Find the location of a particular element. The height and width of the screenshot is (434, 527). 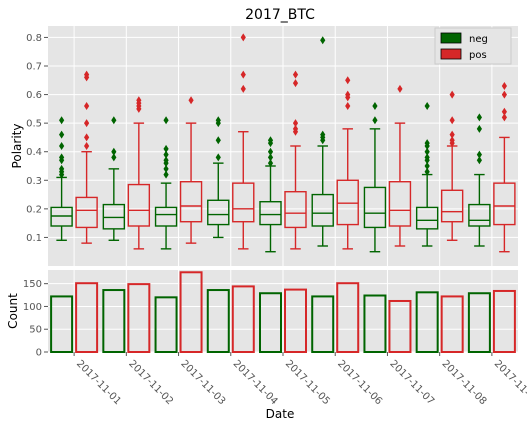

date-tick-label: 2017-11-06 is located at coordinates (359, 382).